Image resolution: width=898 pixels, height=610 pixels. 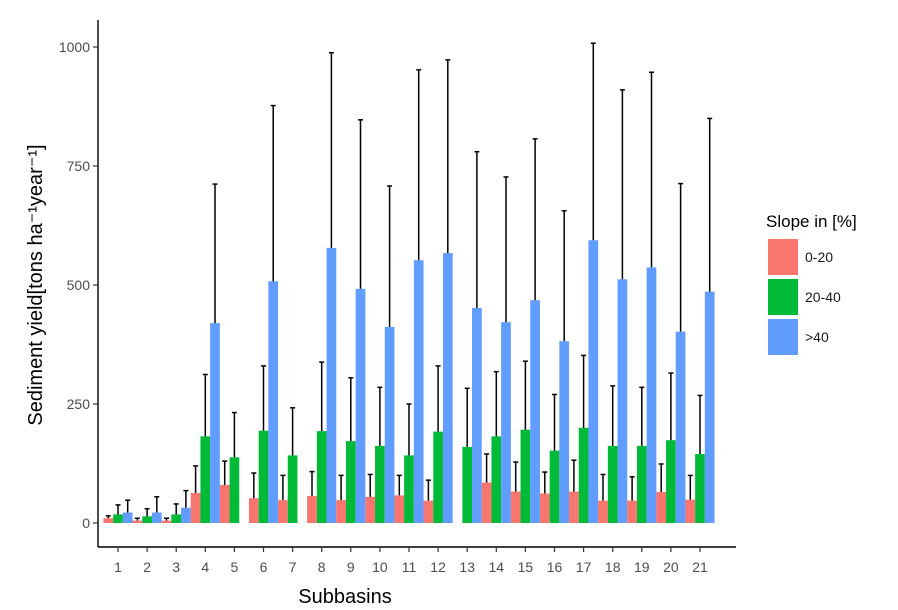 I want to click on x-tick-label: 14, so click(x=497, y=567).